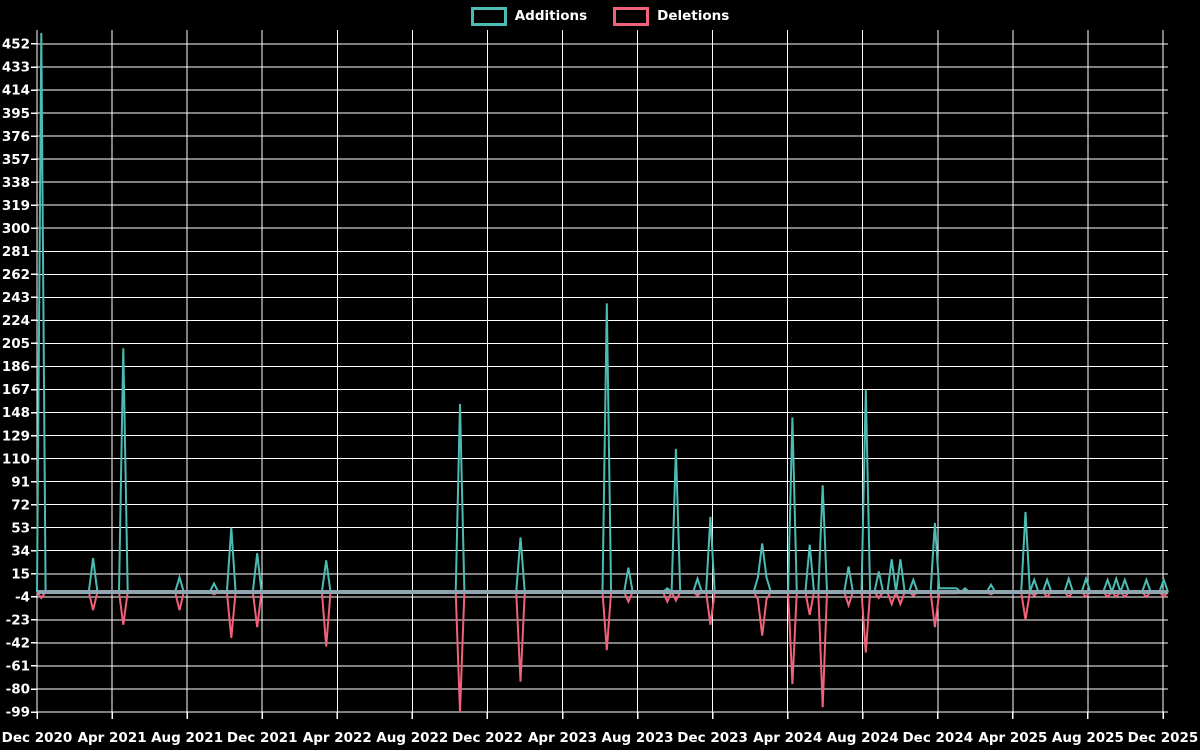 Image resolution: width=1200 pixels, height=750 pixels. What do you see at coordinates (16, 137) in the screenshot?
I see `y-tick-label: 376` at bounding box center [16, 137].